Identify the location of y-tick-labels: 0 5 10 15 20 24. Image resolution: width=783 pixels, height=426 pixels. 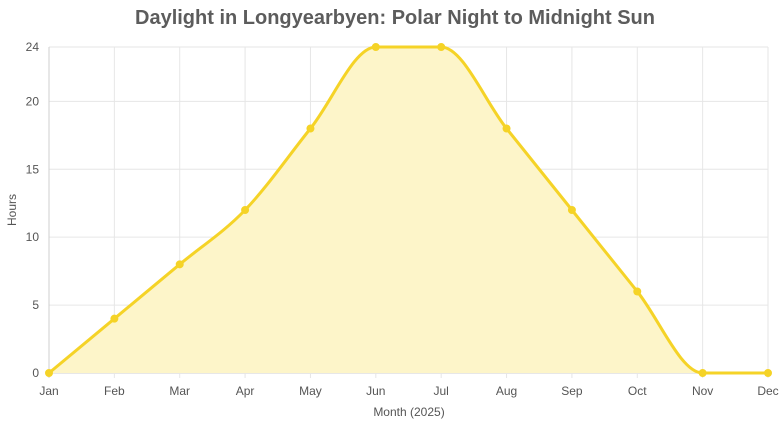
(33, 210).